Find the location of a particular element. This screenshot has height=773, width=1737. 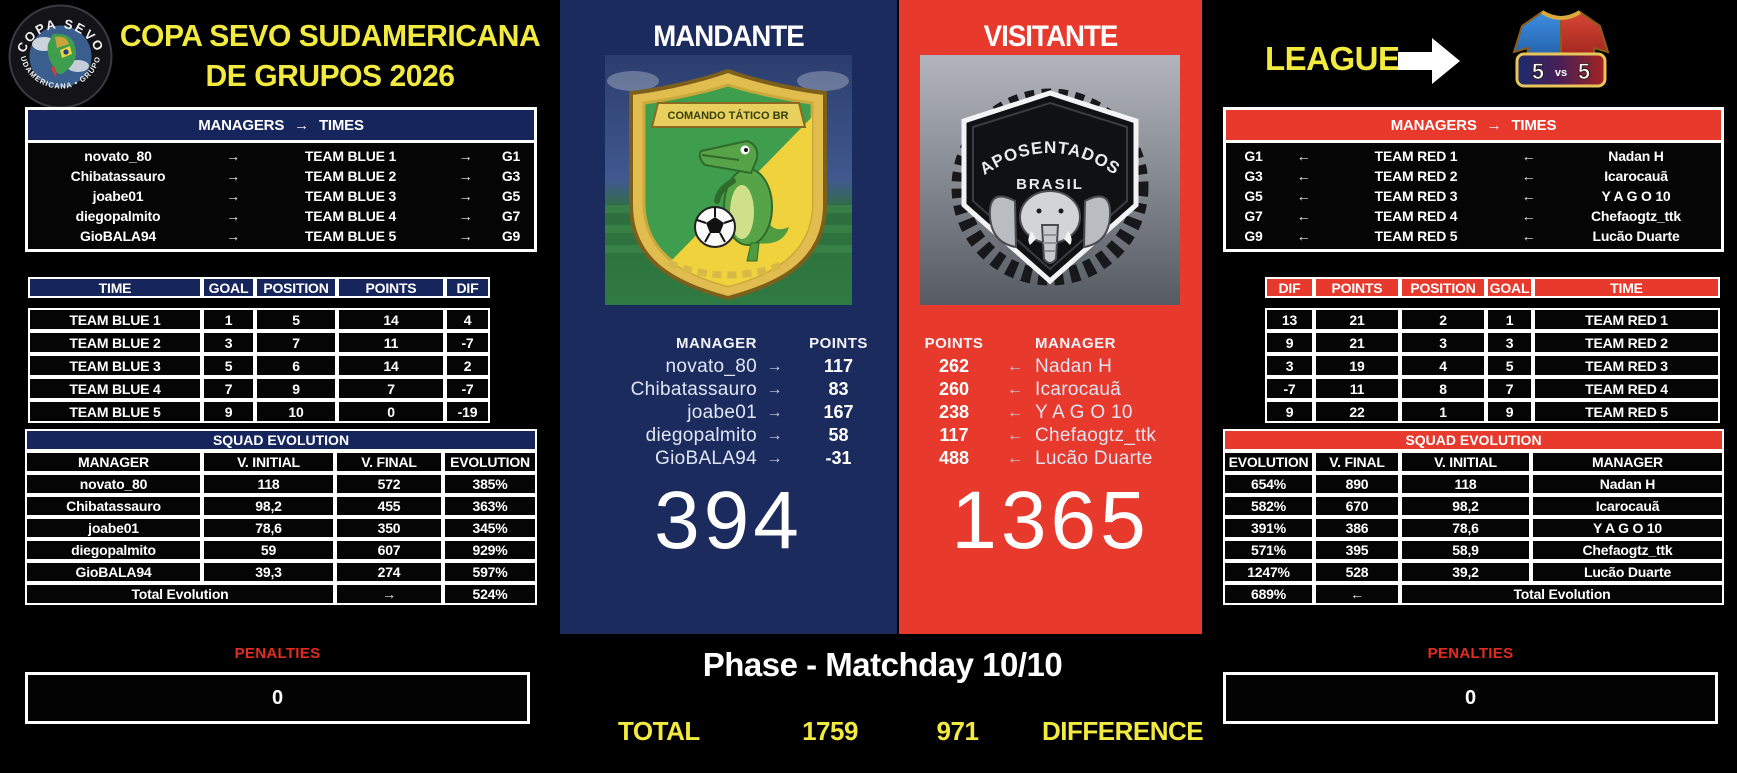

cell: 14 is located at coordinates (391, 365).